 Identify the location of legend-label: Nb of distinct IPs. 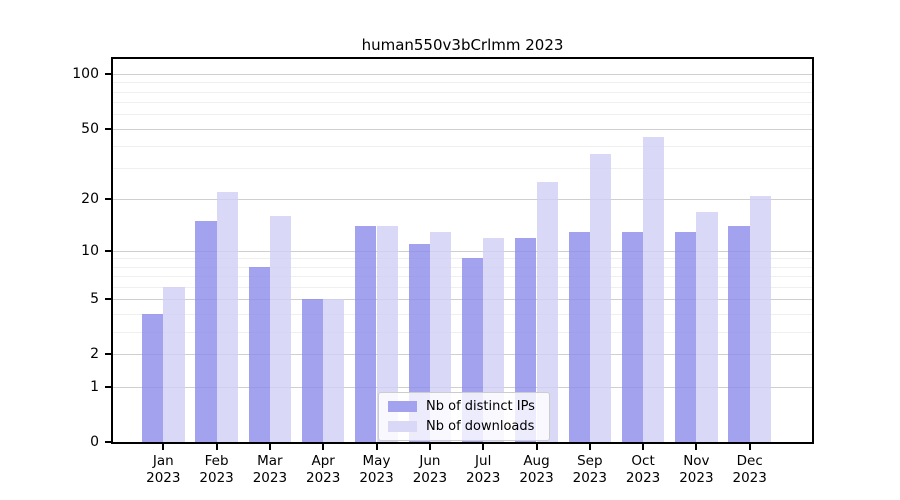
(480, 406).